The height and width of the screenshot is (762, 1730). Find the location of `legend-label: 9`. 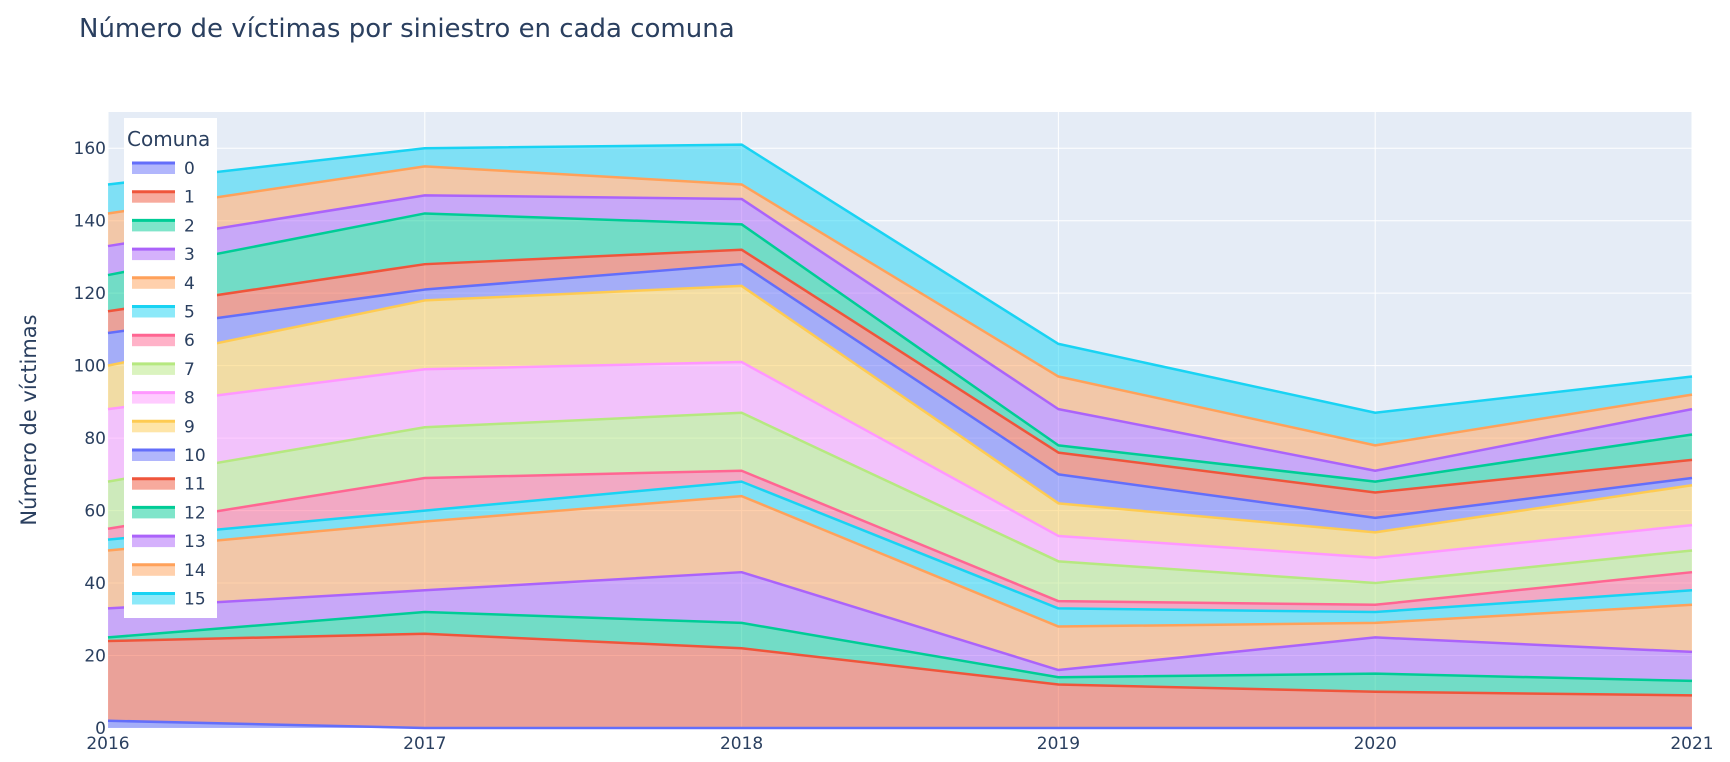

legend-label: 9 is located at coordinates (189, 427).